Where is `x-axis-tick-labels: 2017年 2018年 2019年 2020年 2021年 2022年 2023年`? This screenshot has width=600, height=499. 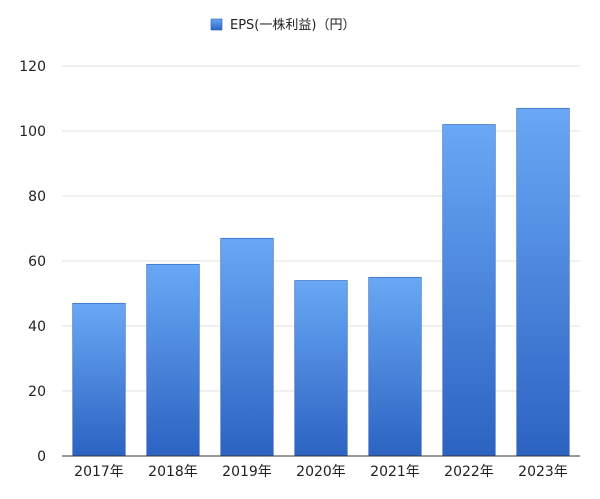
x-axis-tick-labels: 2017年 2018年 2019年 2020年 2021年 2022年 2023年 is located at coordinates (321, 472).